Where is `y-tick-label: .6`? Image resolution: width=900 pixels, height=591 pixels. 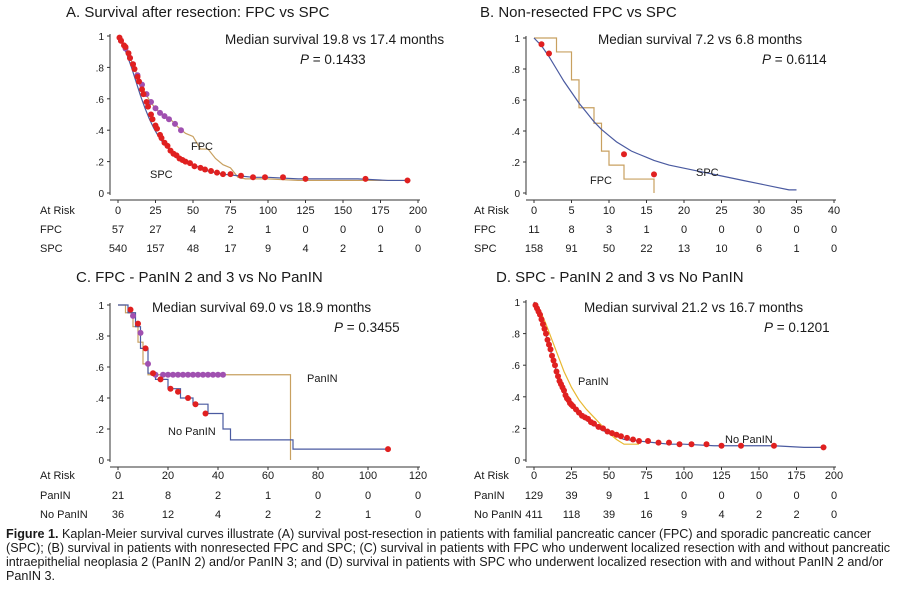
y-tick-label: .6 is located at coordinates (516, 101).